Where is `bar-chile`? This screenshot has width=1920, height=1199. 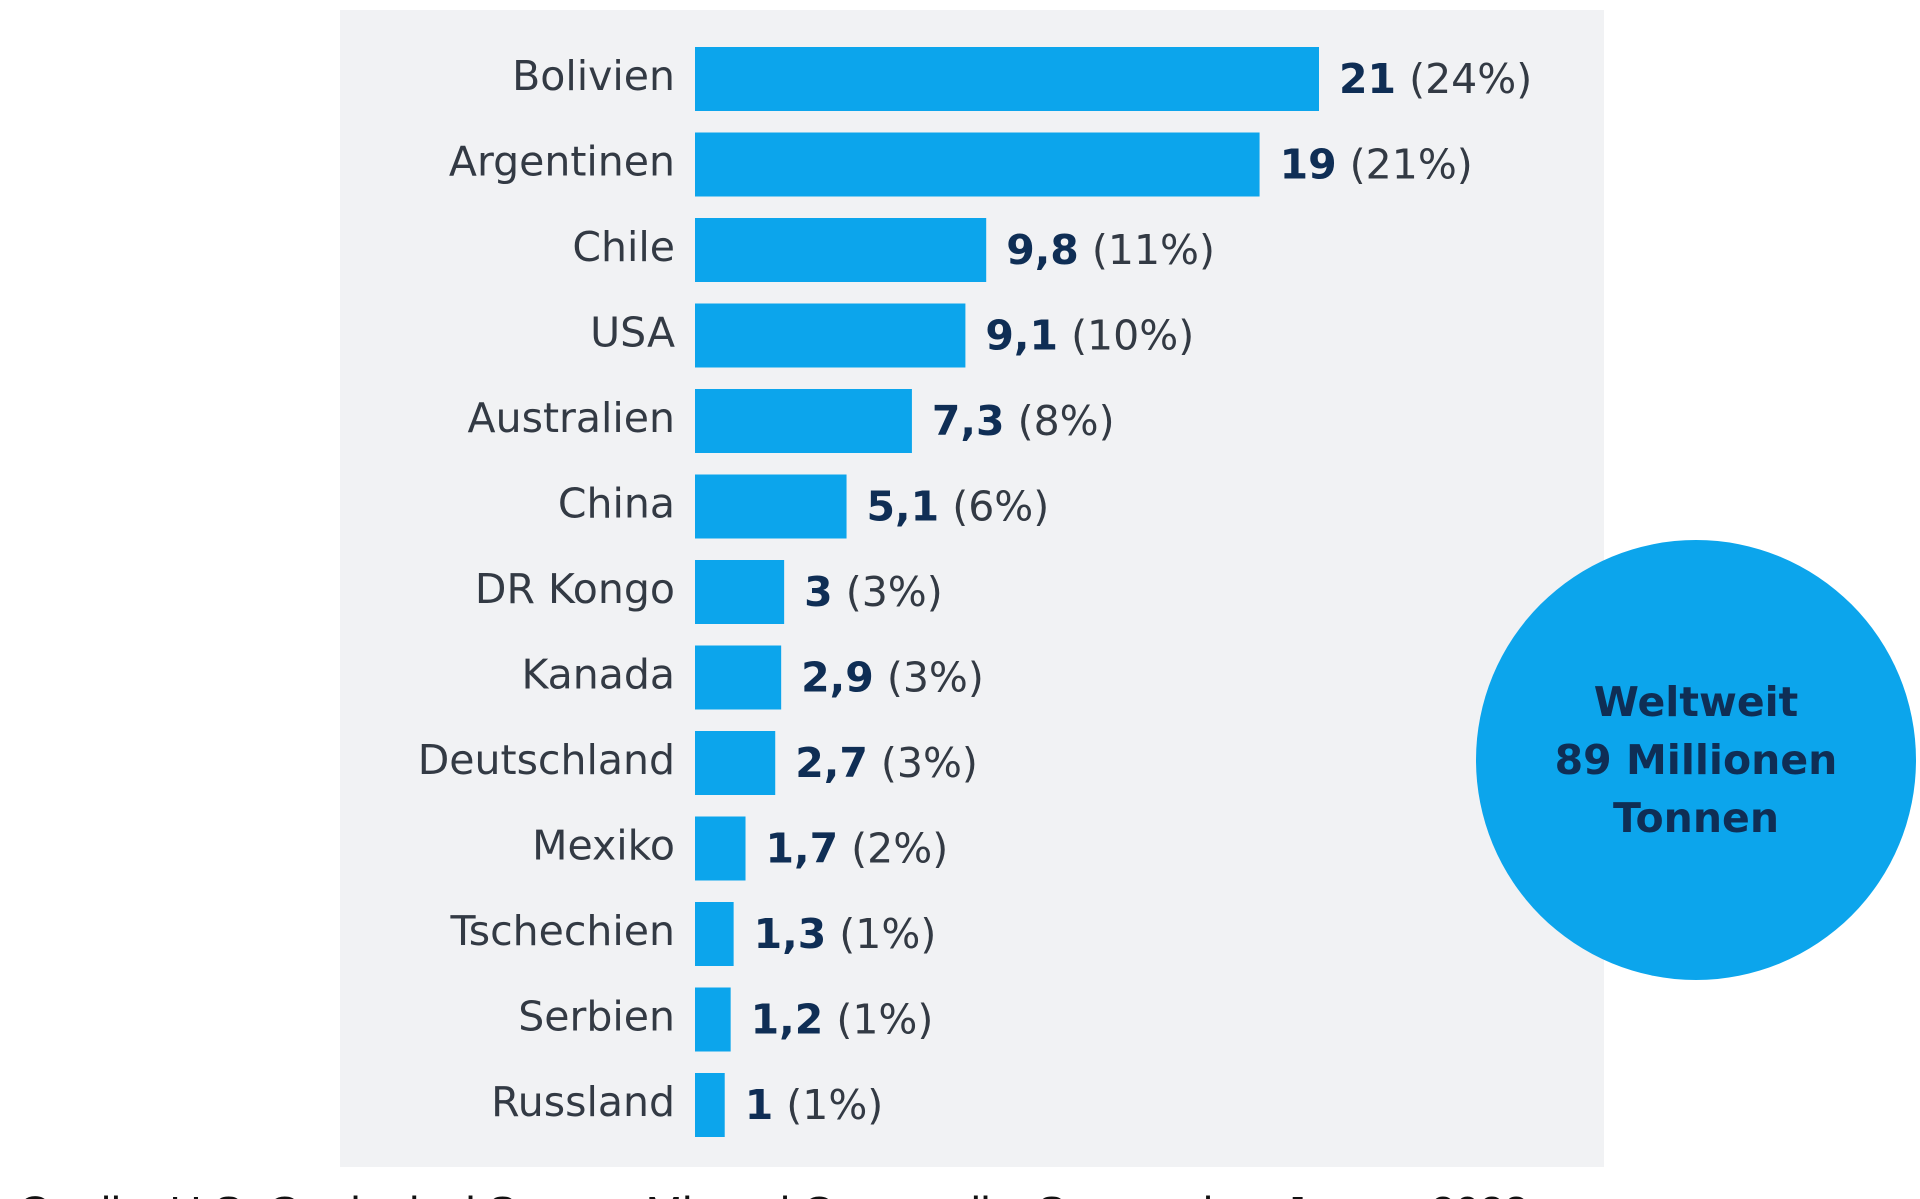 bar-chile is located at coordinates (841, 250).